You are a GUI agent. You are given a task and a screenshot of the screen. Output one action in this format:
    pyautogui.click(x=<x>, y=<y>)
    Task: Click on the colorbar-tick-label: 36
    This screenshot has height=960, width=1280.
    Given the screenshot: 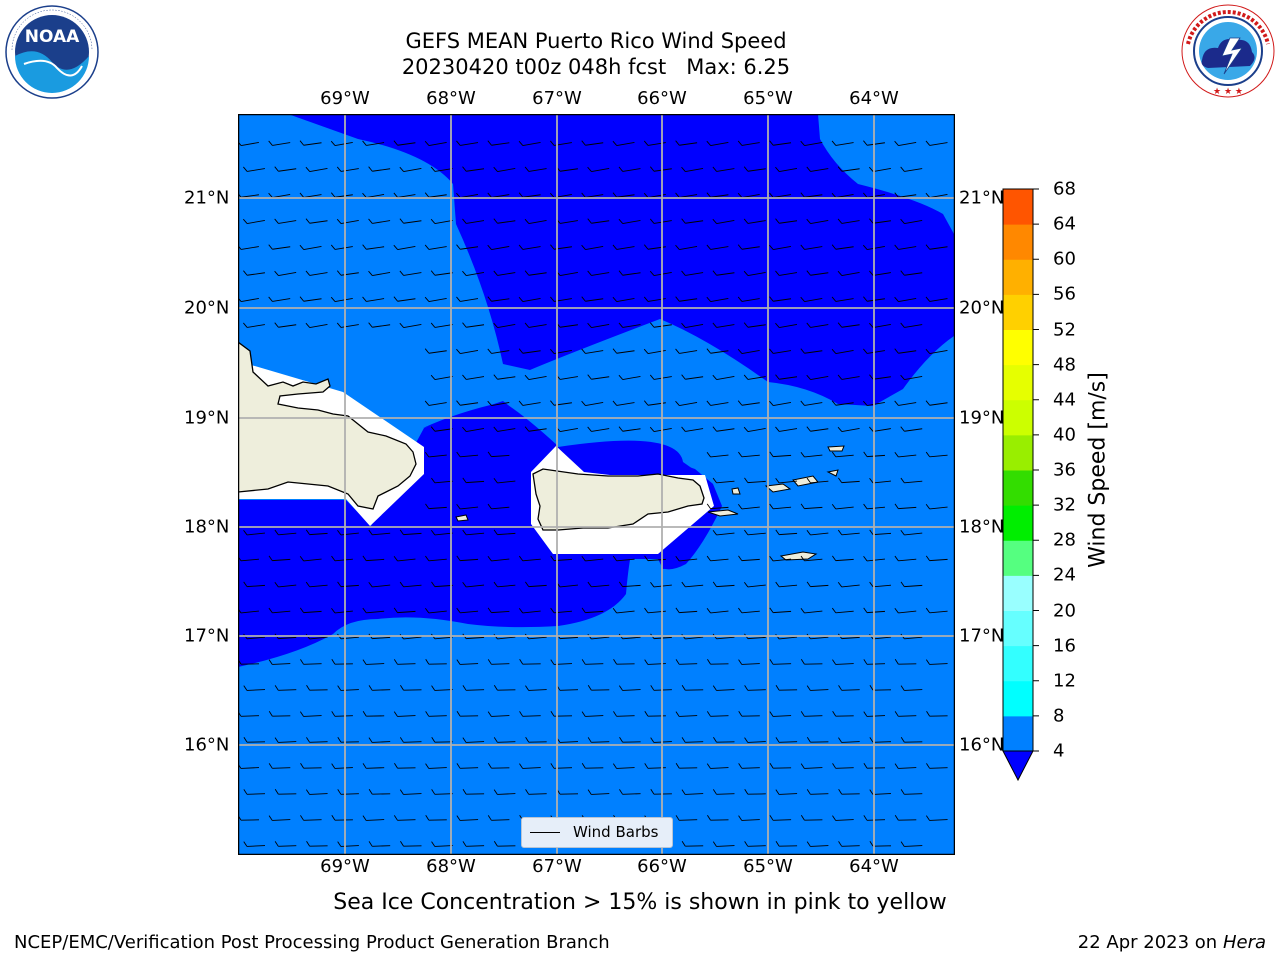 What is the action you would take?
    pyautogui.click(x=1064, y=470)
    